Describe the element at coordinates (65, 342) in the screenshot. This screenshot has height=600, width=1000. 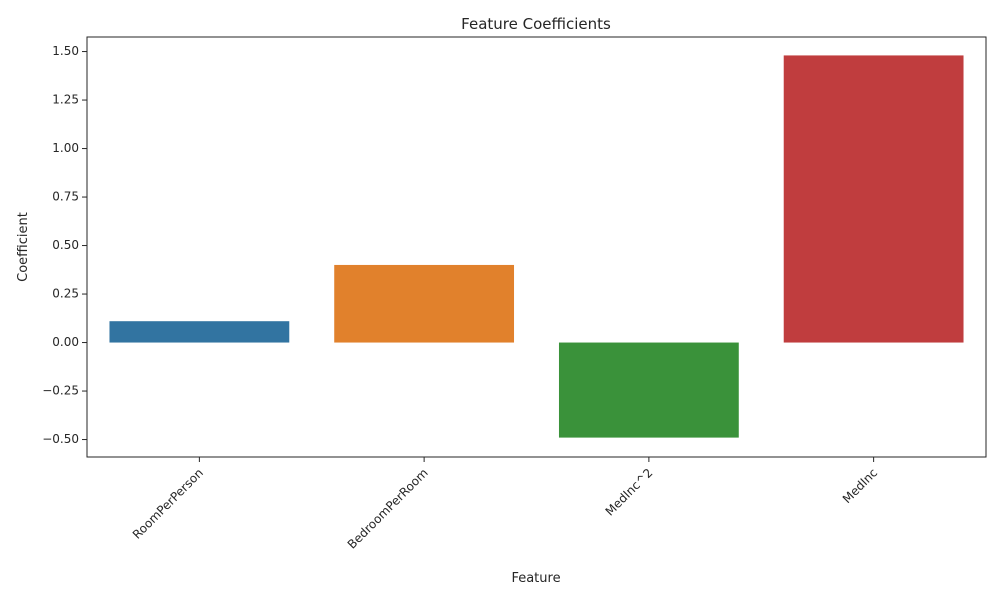
I see `y-tick-label: 0.00` at that location.